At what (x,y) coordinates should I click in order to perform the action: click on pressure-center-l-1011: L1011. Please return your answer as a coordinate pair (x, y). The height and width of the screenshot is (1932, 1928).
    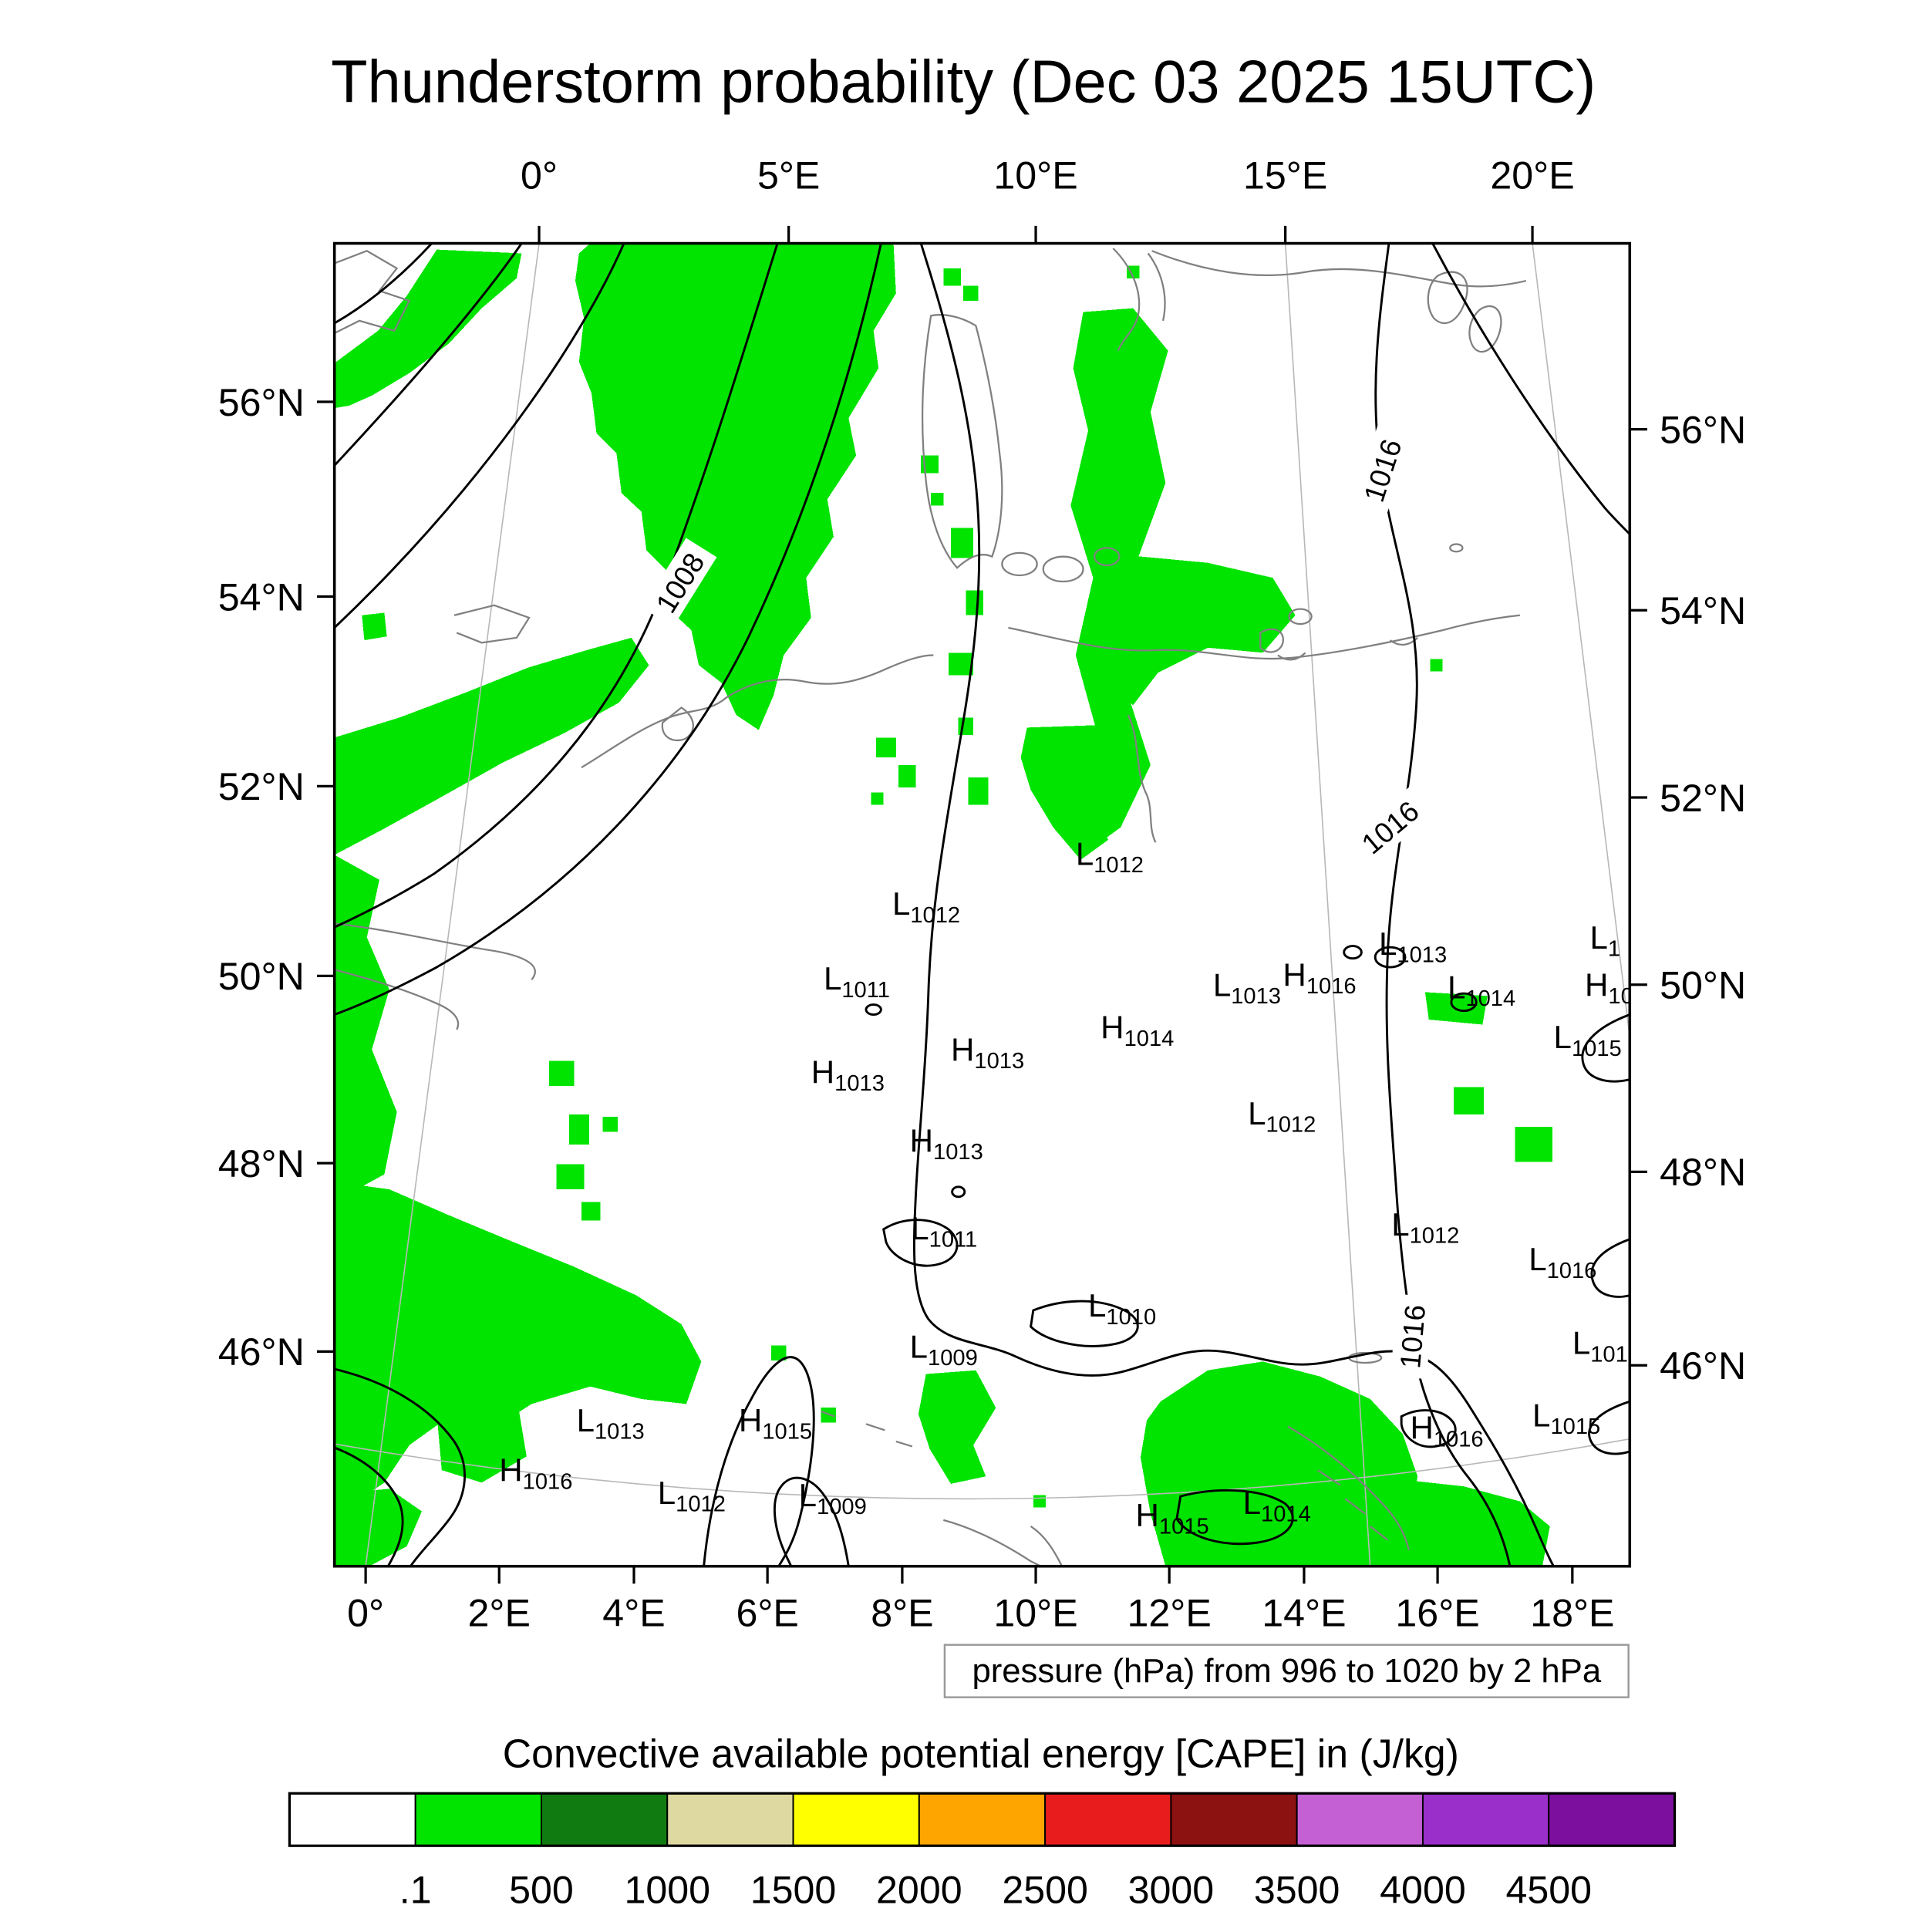
    Looking at the image, I should click on (944, 1231).